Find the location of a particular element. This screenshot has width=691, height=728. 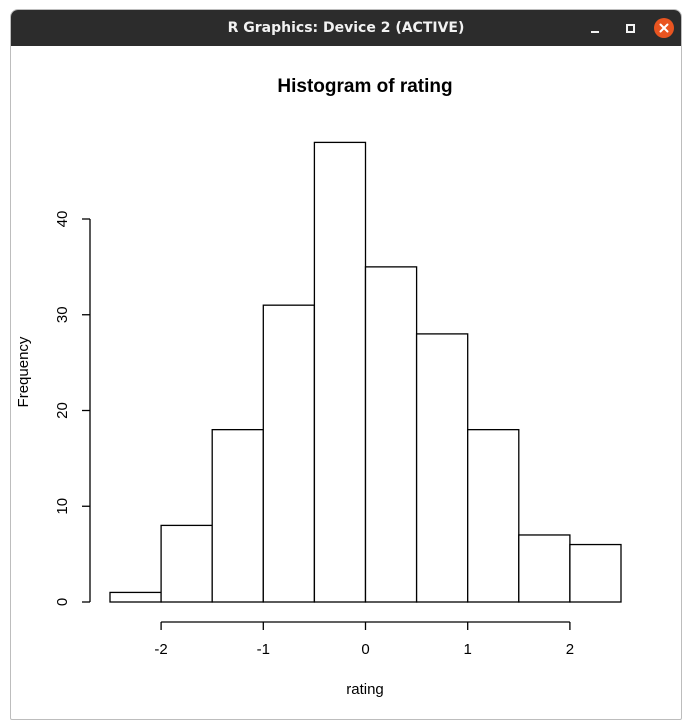

y-axis-label: Frequency is located at coordinates (23, 371).